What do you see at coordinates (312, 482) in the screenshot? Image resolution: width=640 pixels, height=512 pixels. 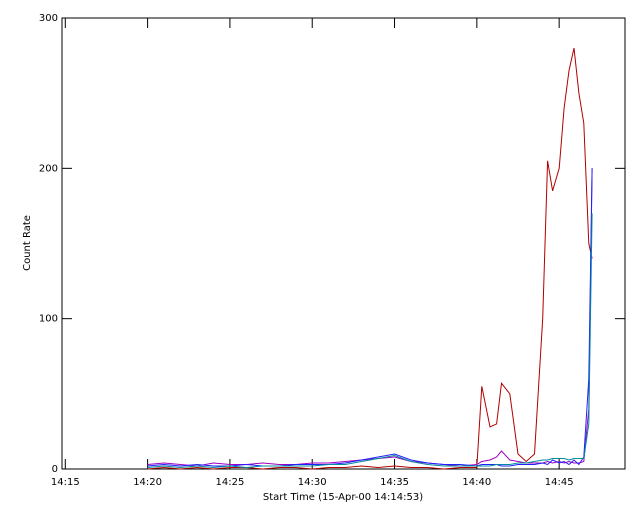 I see `x-tick-label: 14:30` at bounding box center [312, 482].